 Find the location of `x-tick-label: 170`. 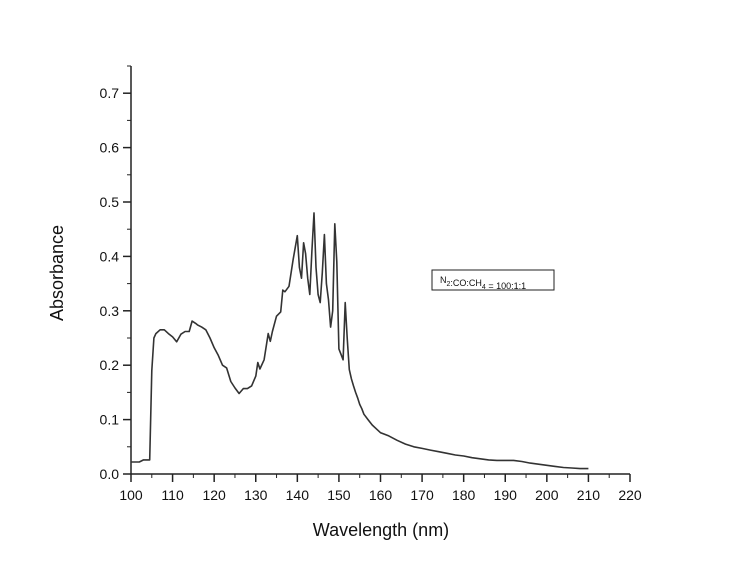

x-tick-label: 170 is located at coordinates (422, 495).